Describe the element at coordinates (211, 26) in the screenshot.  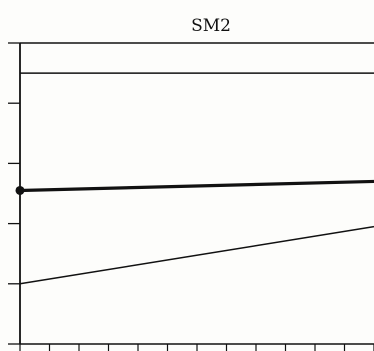
I see `chart-title: SM2` at that location.